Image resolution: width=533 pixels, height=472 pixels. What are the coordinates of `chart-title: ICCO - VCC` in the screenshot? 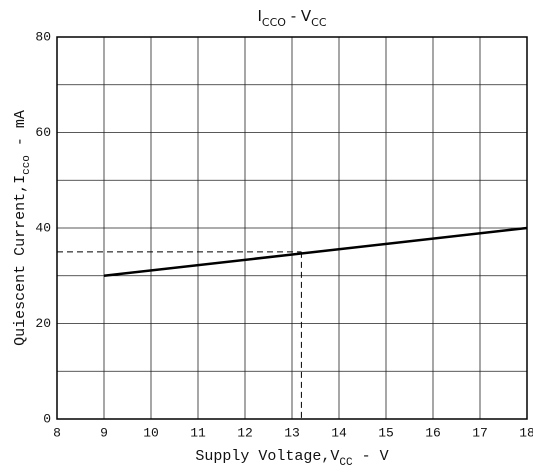 It's located at (291, 18).